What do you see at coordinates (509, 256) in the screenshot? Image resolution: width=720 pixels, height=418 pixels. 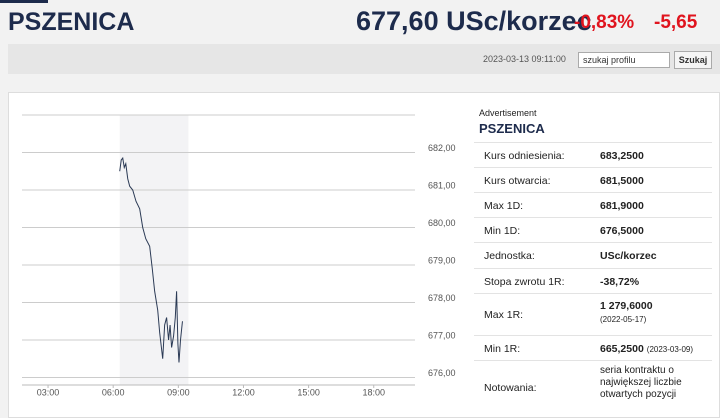 I see `row-label: Jednostka:` at bounding box center [509, 256].